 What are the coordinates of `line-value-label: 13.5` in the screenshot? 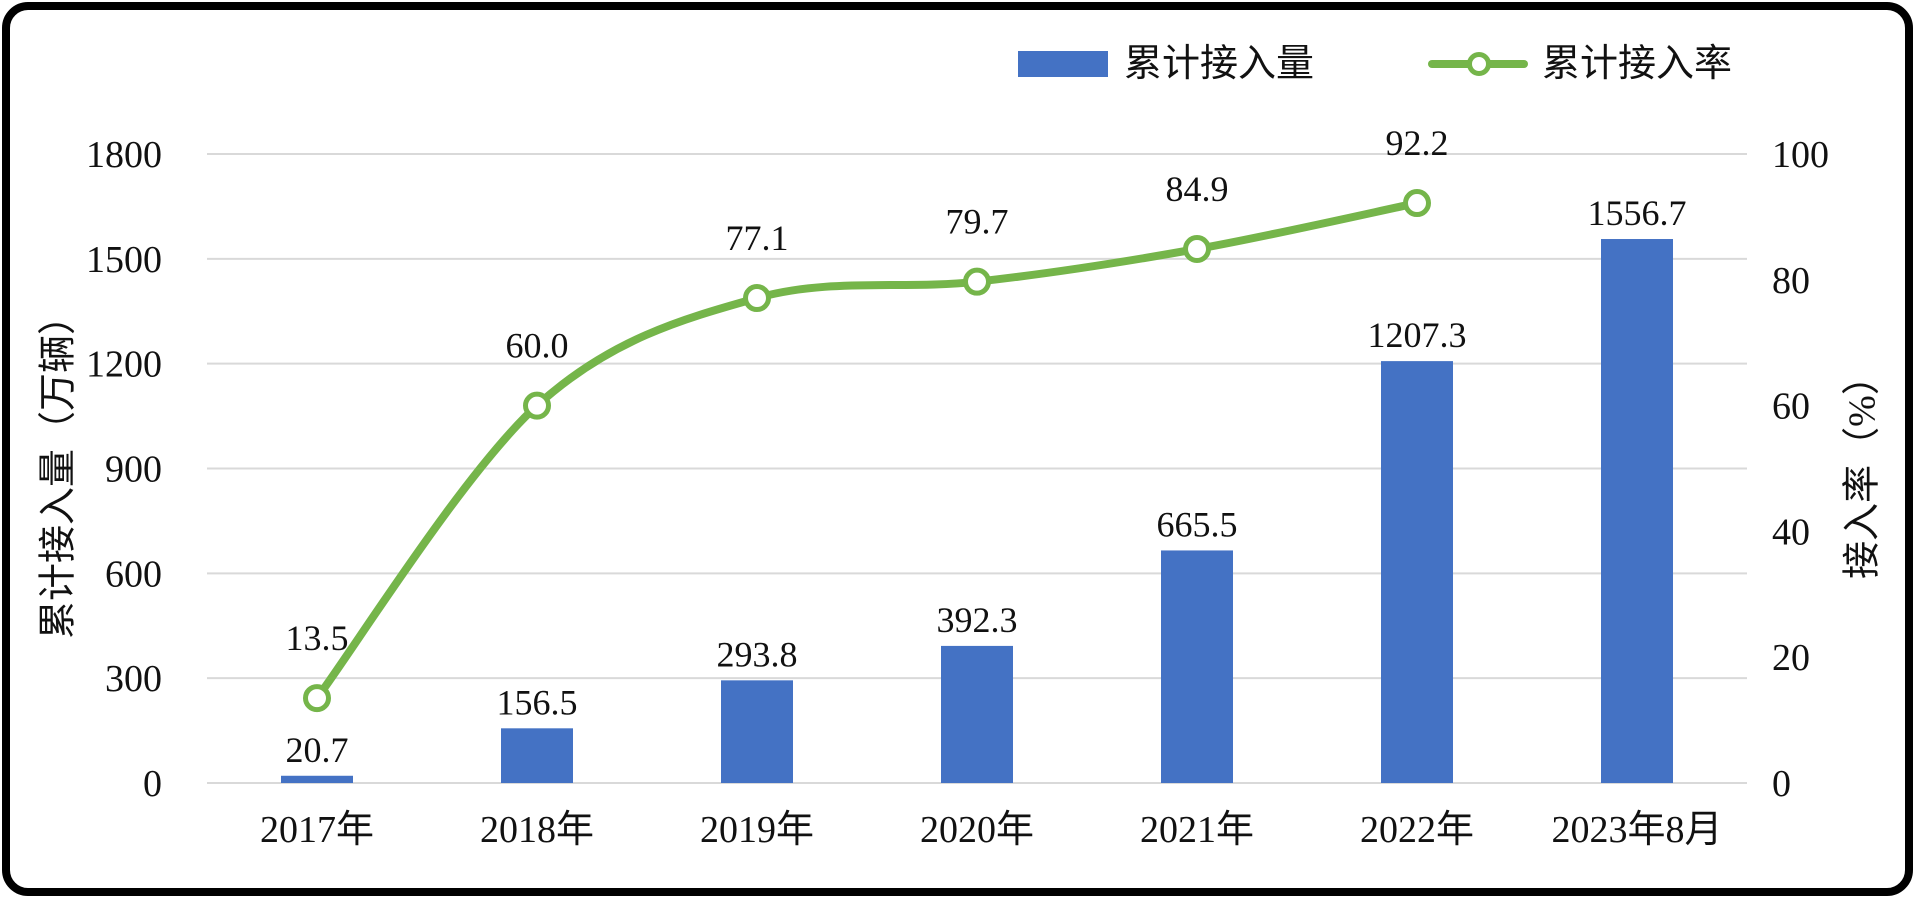 It's located at (317, 638).